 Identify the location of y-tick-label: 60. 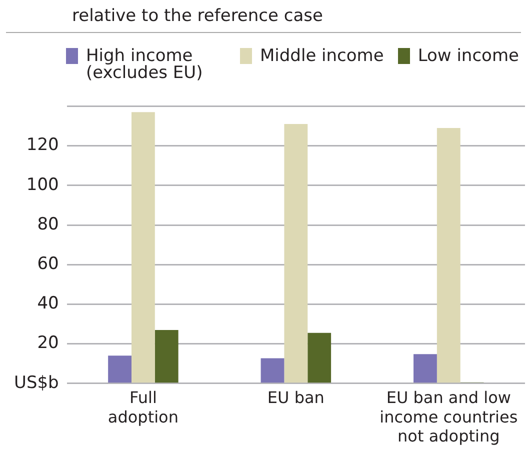
(48, 264).